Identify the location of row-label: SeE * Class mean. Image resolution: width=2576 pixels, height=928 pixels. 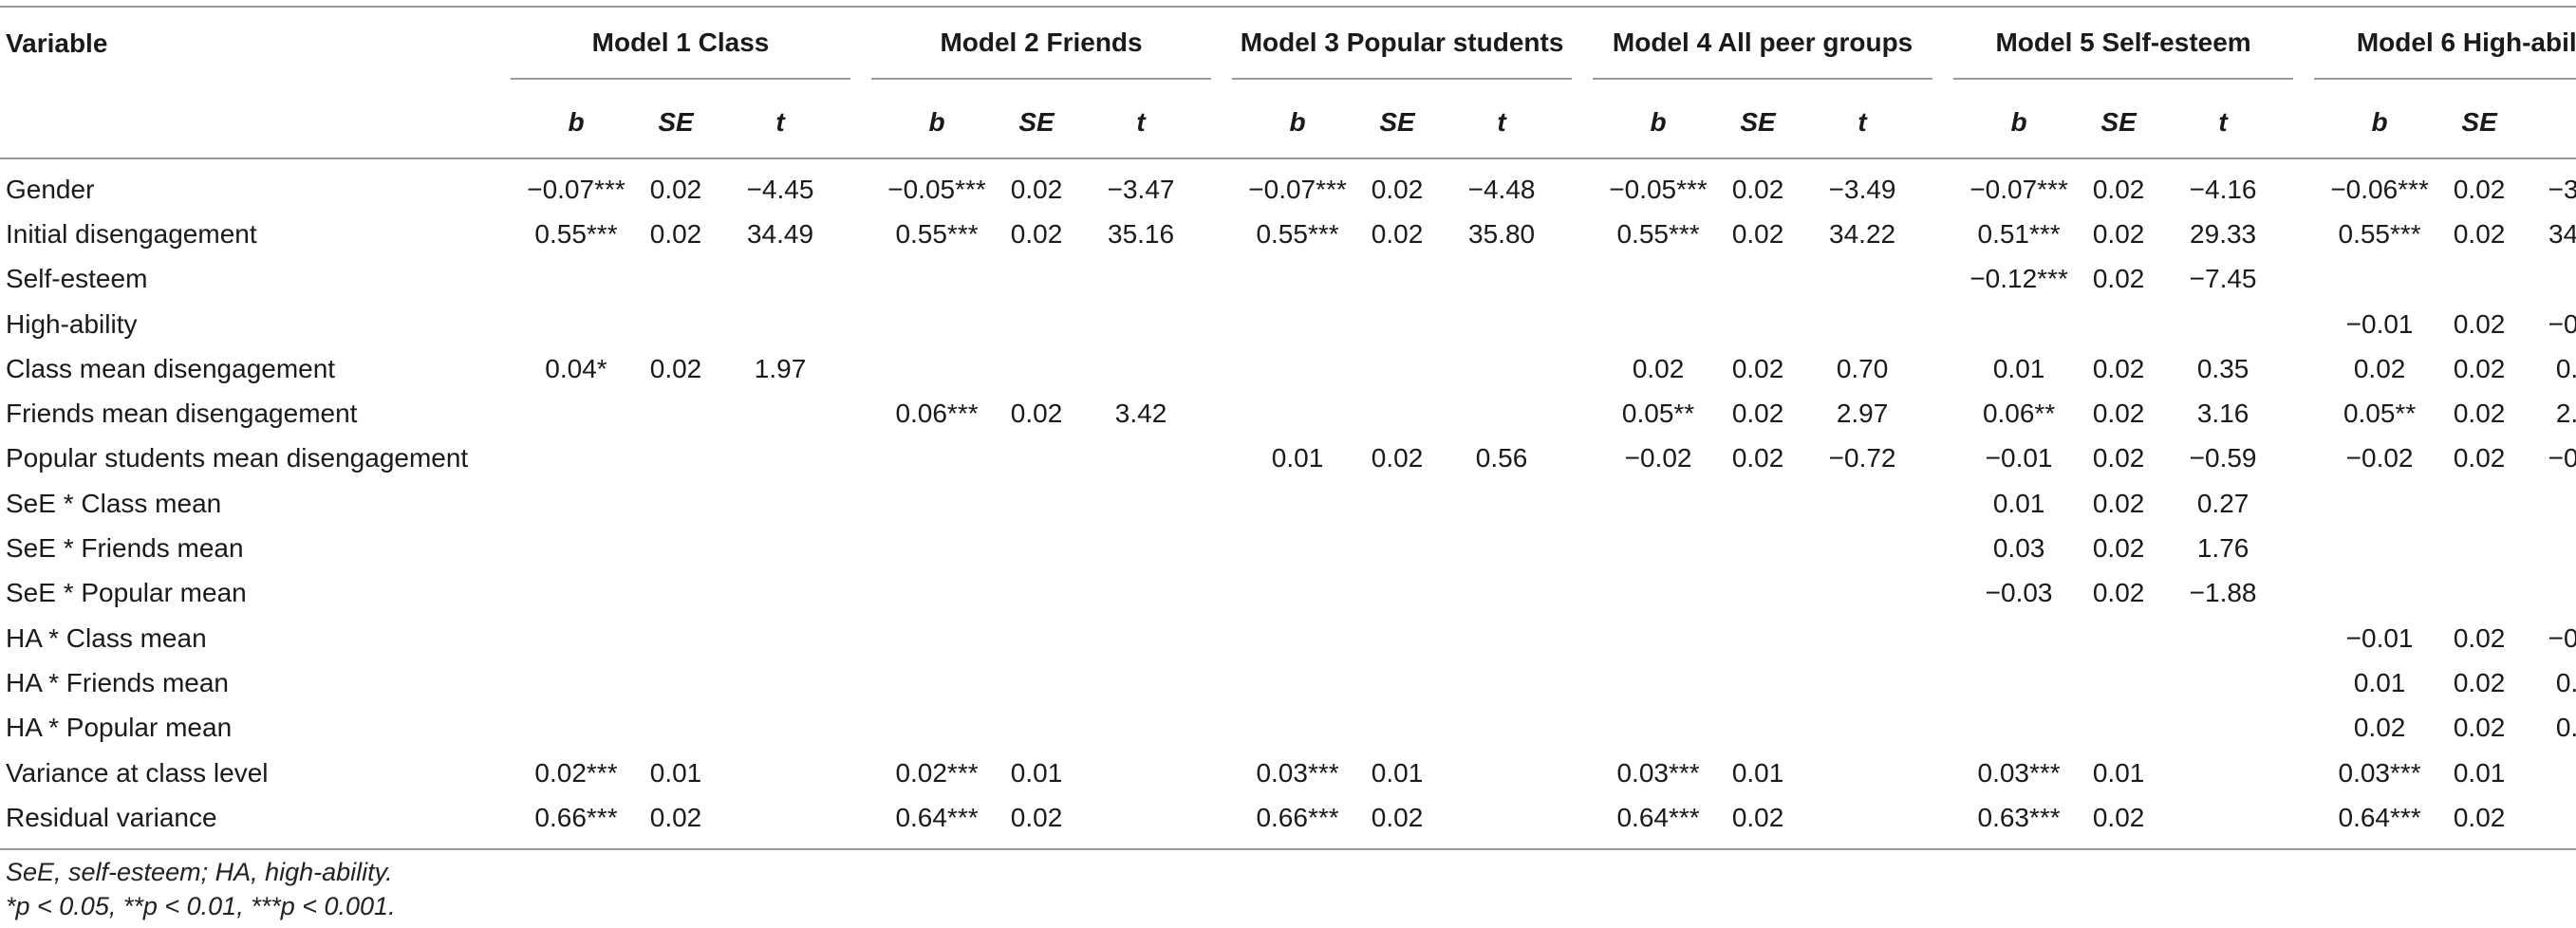
(114, 503).